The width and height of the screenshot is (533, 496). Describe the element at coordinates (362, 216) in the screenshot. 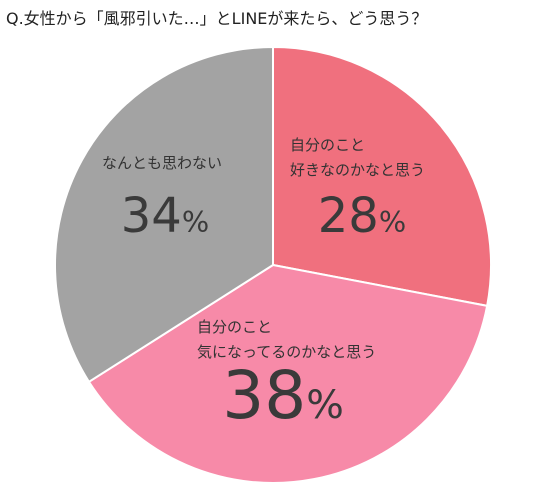

I see `value-label: 28%` at that location.